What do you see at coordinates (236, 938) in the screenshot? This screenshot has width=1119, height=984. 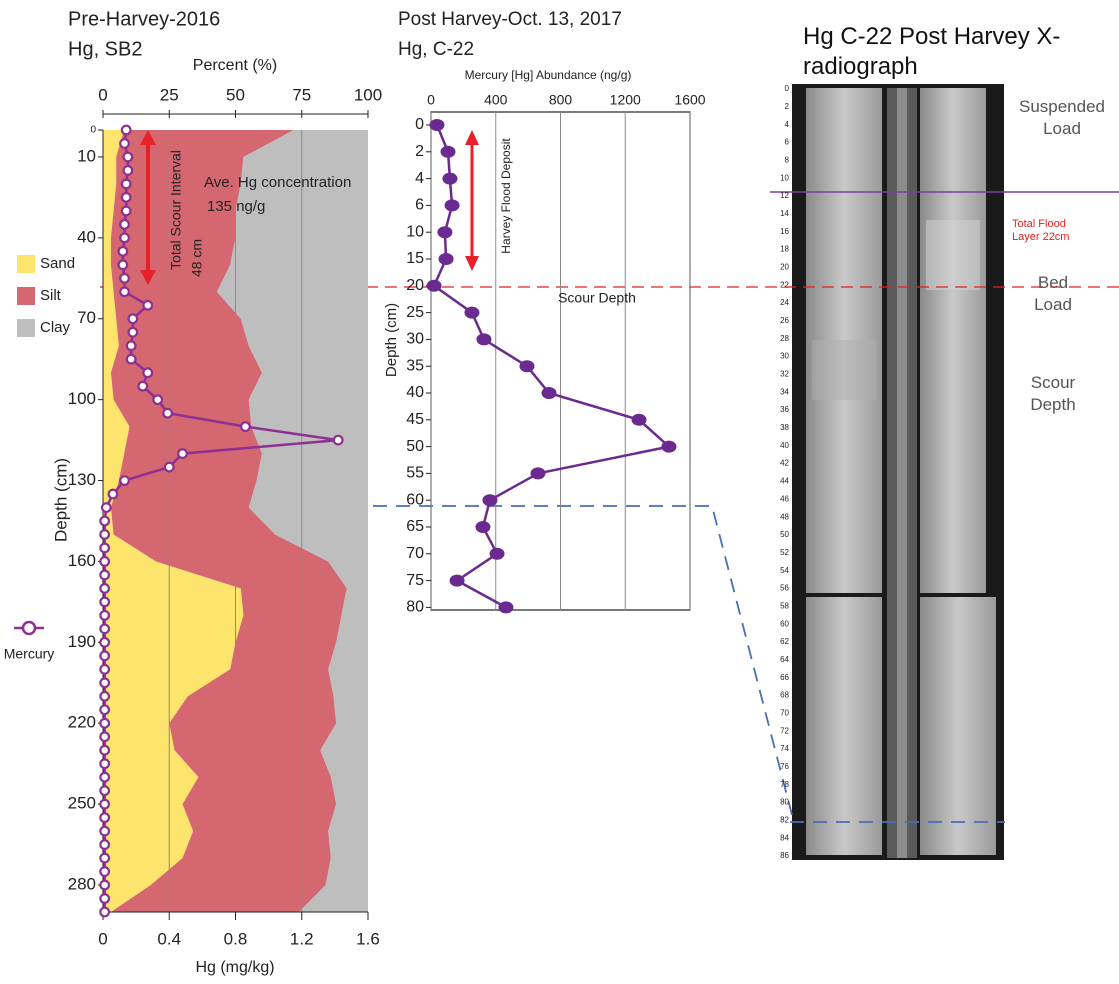 I see `y2-tick-label: 0.8` at bounding box center [236, 938].